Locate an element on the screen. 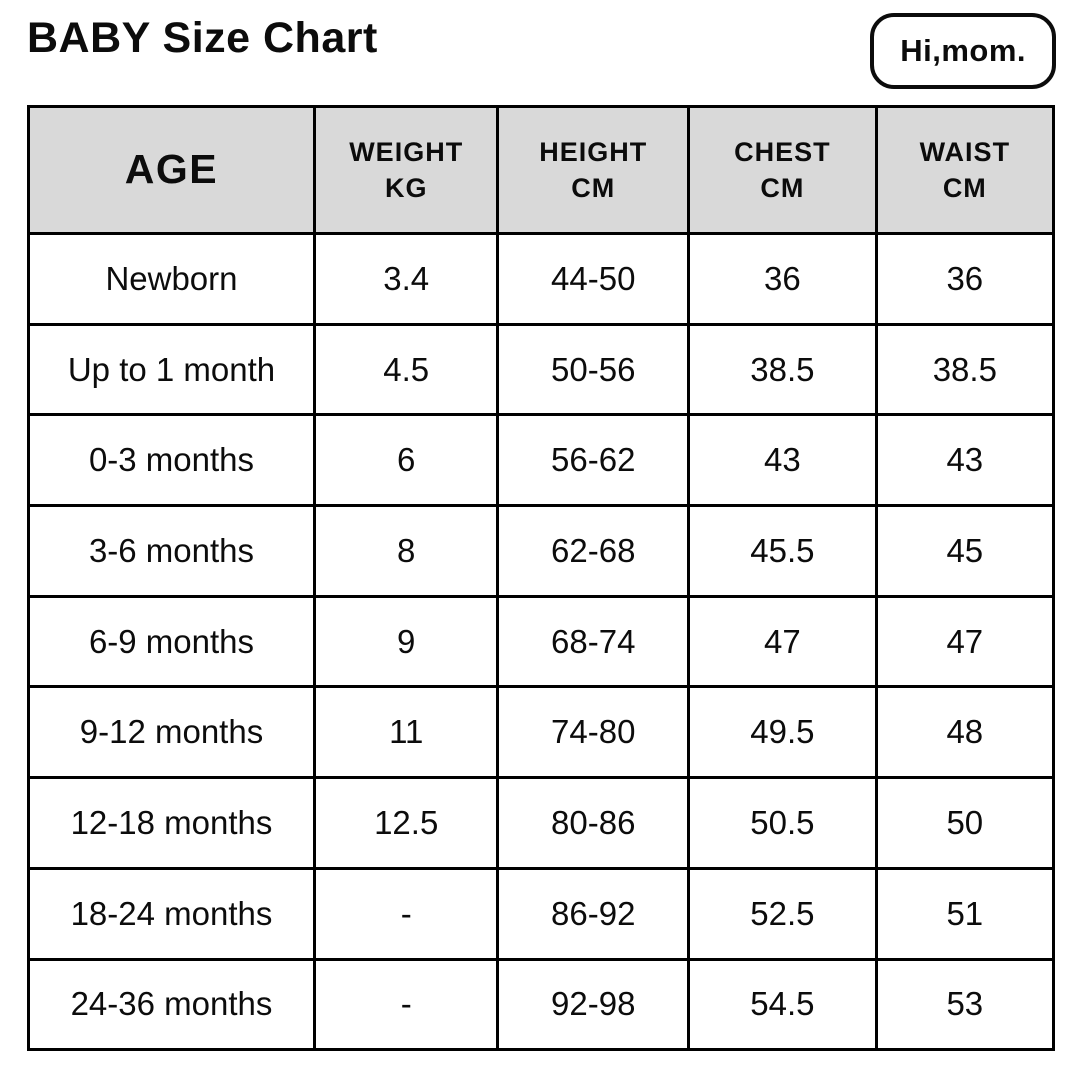 The image size is (1080, 1080). cell-age: 0-3 months is located at coordinates (171, 460).